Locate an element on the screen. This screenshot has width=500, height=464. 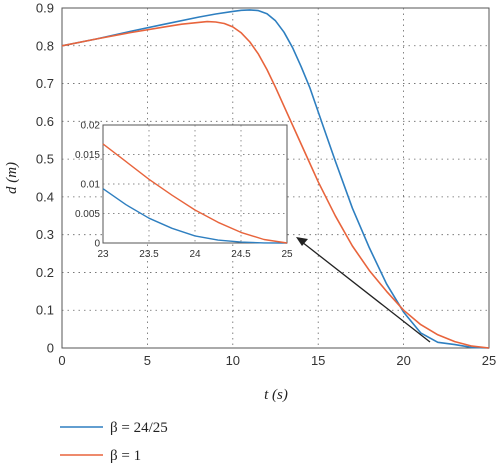
zoom-arrow is located at coordinates (363, 290).